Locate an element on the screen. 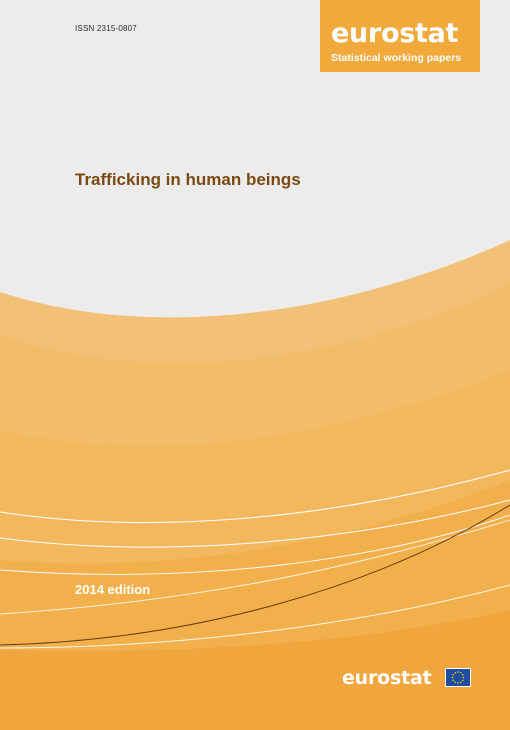 This screenshot has width=510, height=730. eurostat-header-logo: eurostat Statistical working papers is located at coordinates (400, 36).